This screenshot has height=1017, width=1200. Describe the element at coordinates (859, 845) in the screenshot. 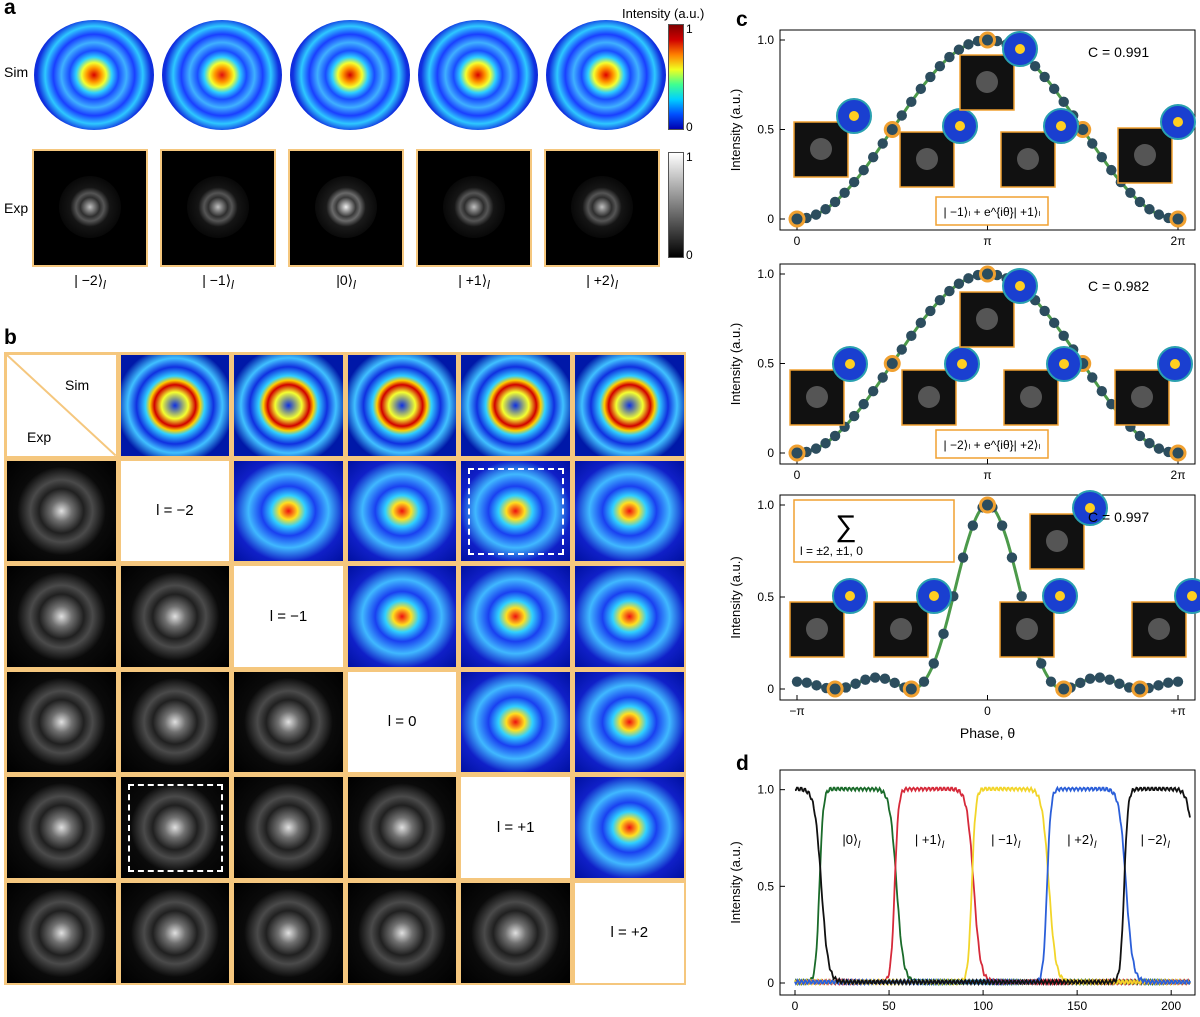

I see `trace-label-1-subscript: l` at that location.